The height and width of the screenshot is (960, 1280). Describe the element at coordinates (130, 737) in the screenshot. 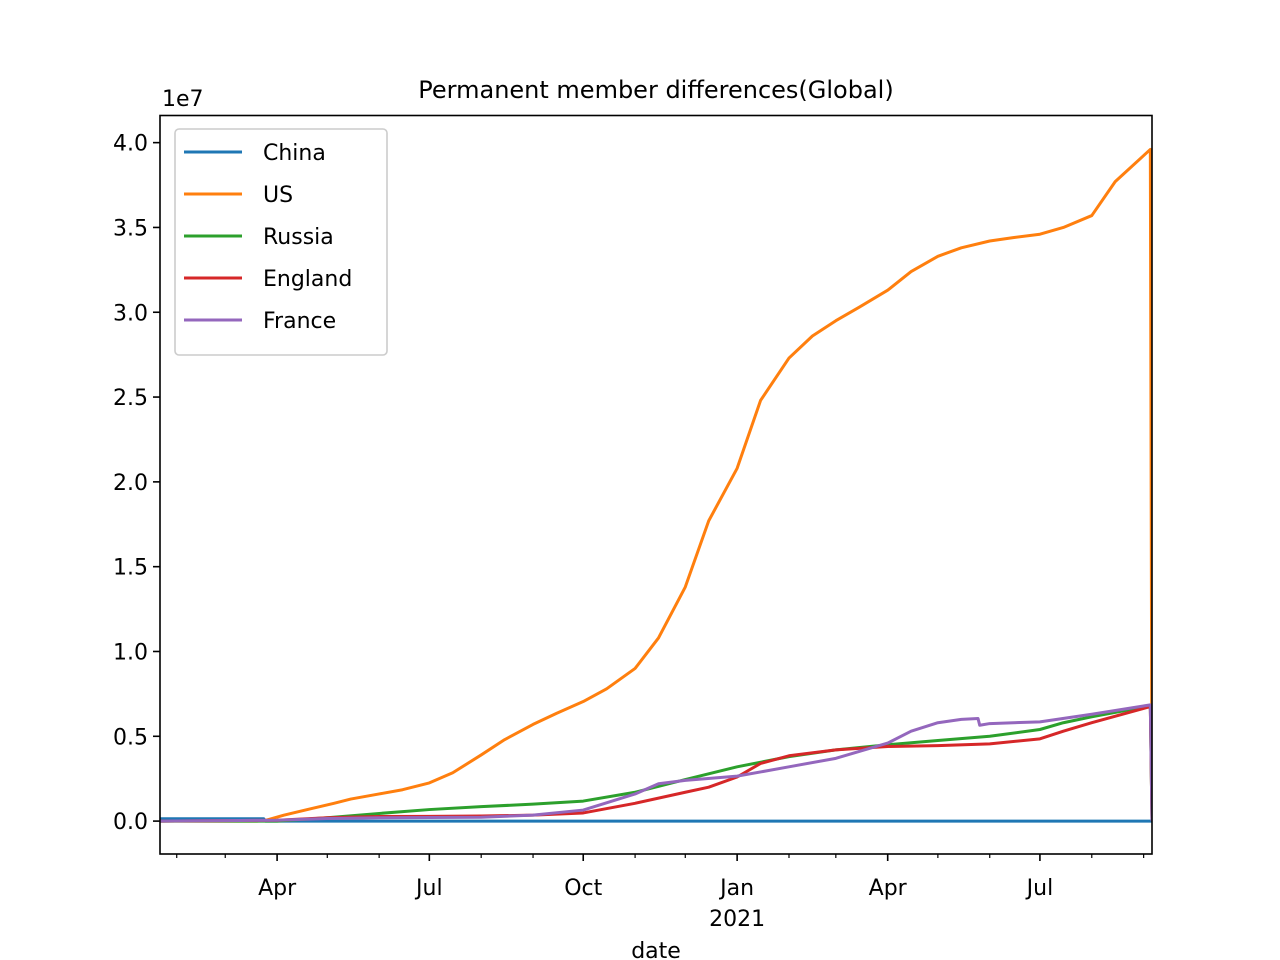

I see `y-tick-label: 0.5` at that location.